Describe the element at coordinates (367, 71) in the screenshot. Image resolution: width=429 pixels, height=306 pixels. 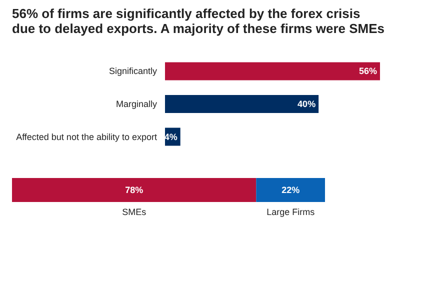
I see `data-label: 56%` at that location.